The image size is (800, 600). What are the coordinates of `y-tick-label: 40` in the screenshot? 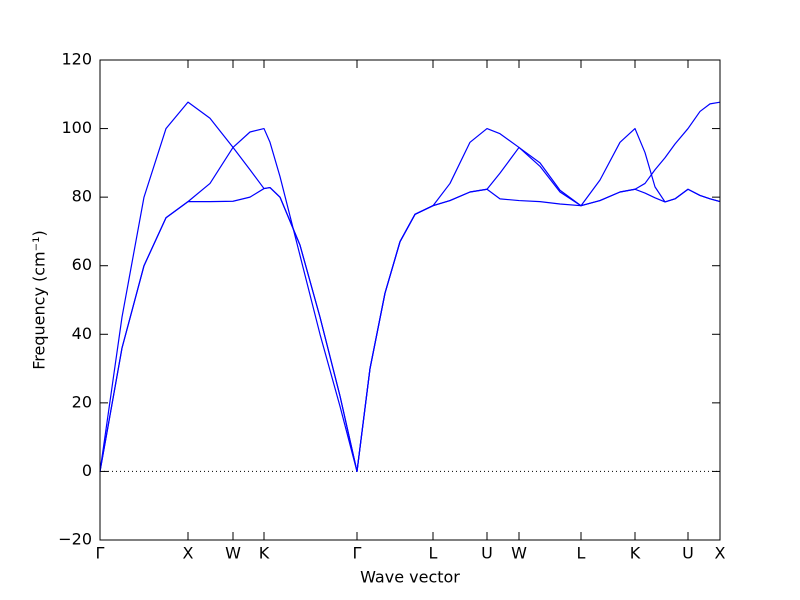 It's located at (82, 333).